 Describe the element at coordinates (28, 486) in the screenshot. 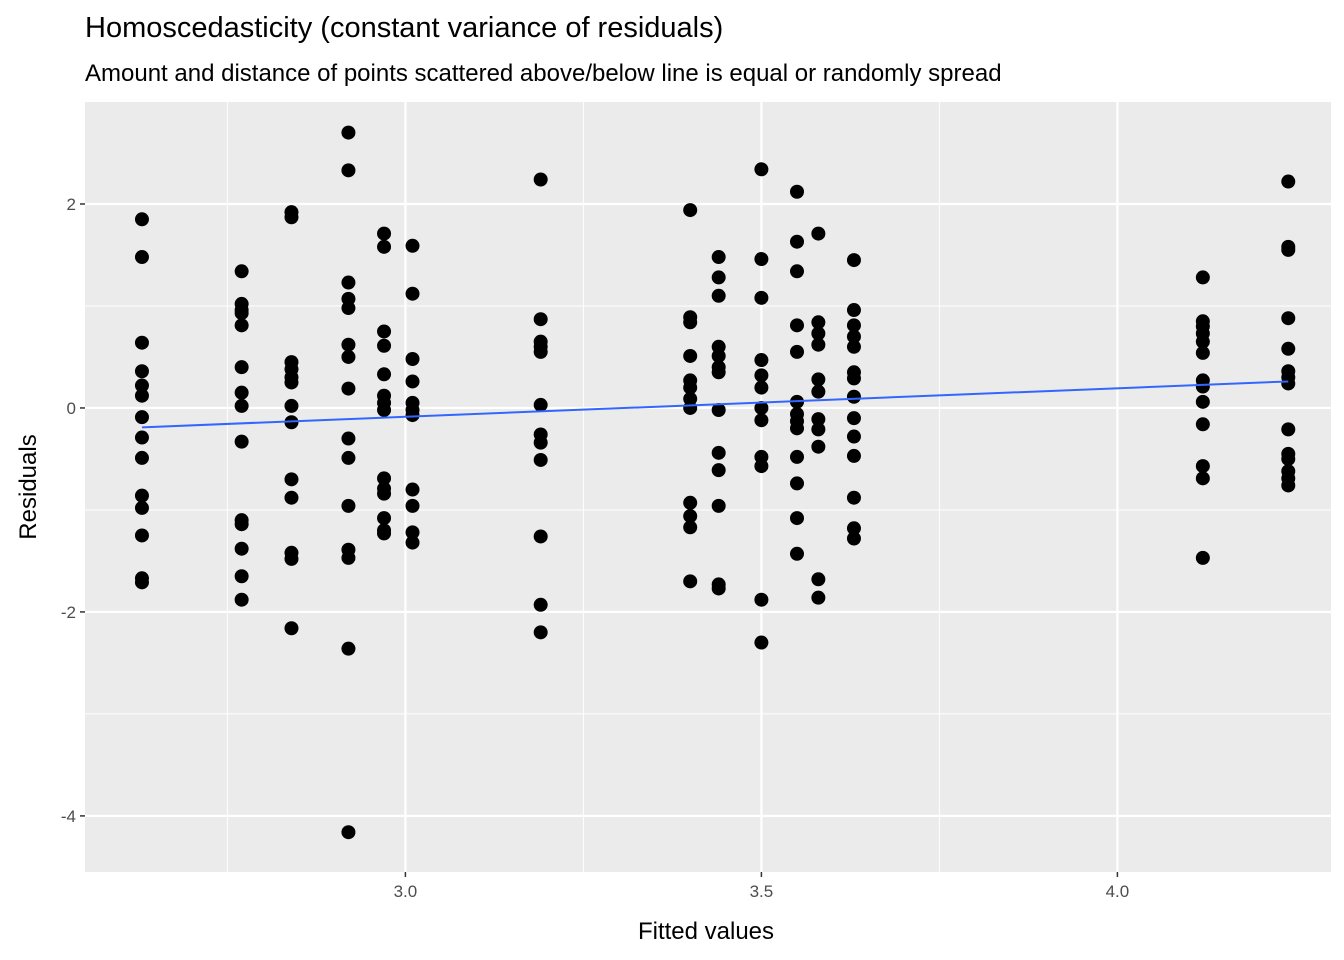

I see `y-axis-title: Residuals` at that location.